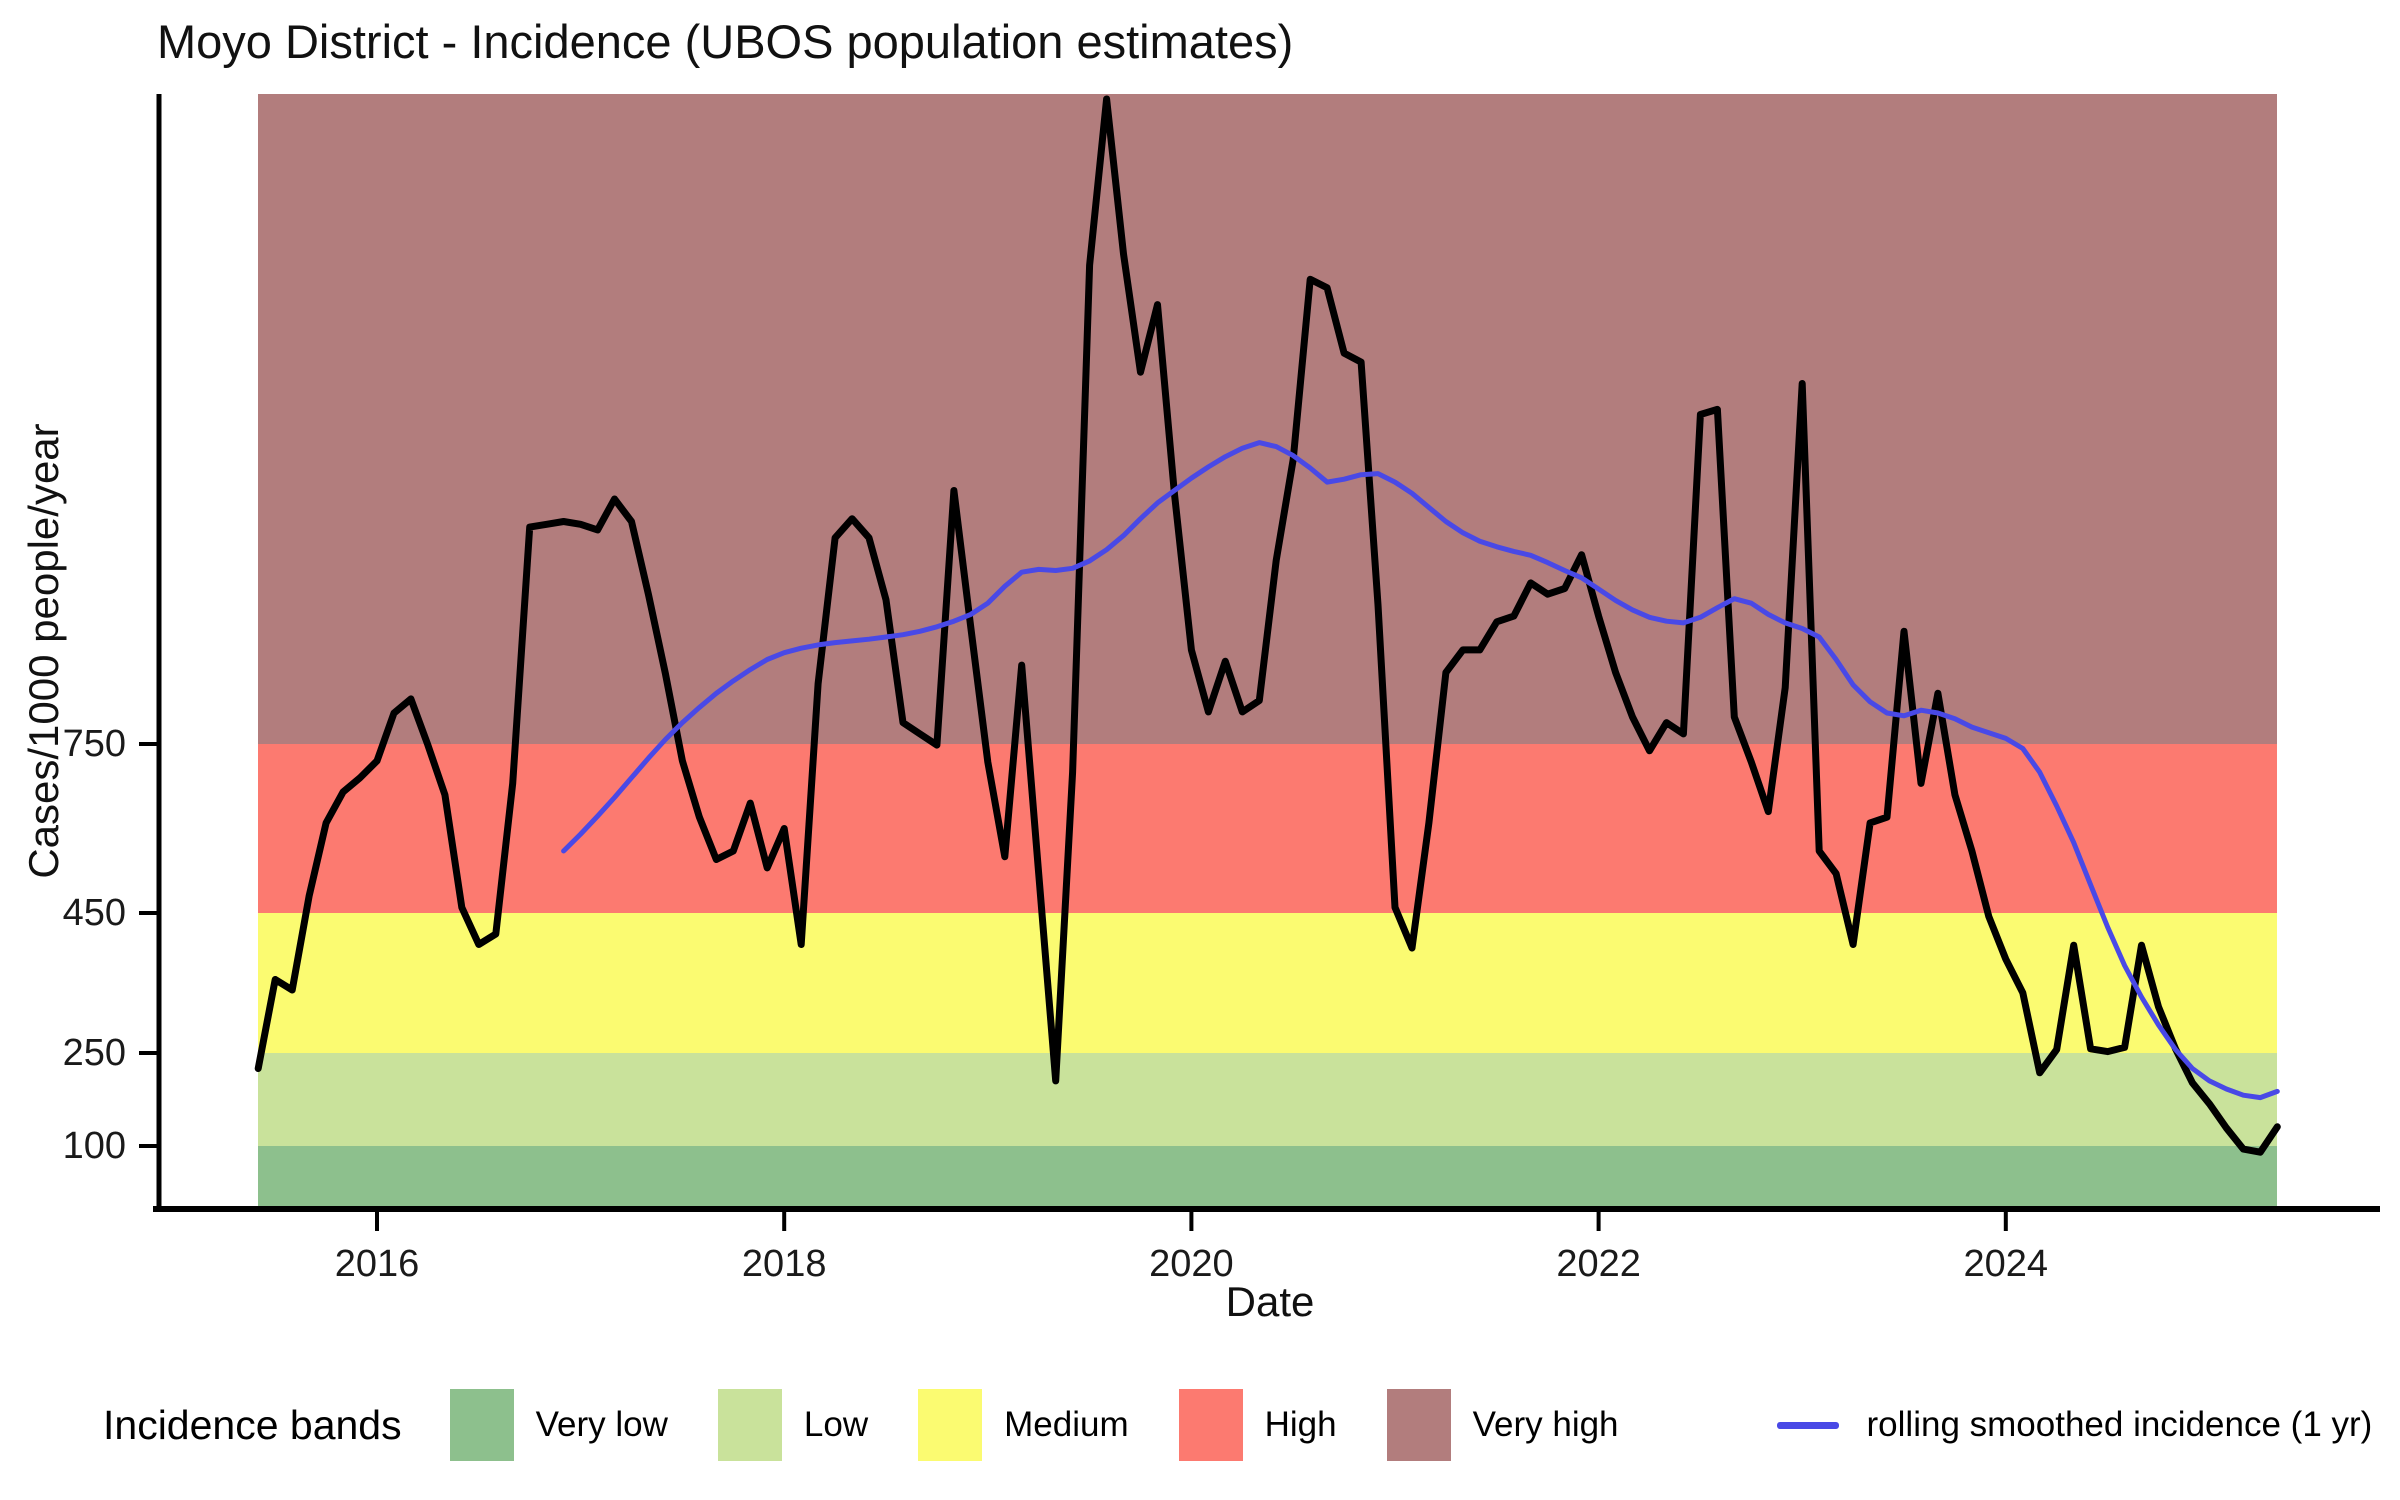  What do you see at coordinates (1257, 1425) in the screenshot?
I see `legend-item: High` at bounding box center [1257, 1425].